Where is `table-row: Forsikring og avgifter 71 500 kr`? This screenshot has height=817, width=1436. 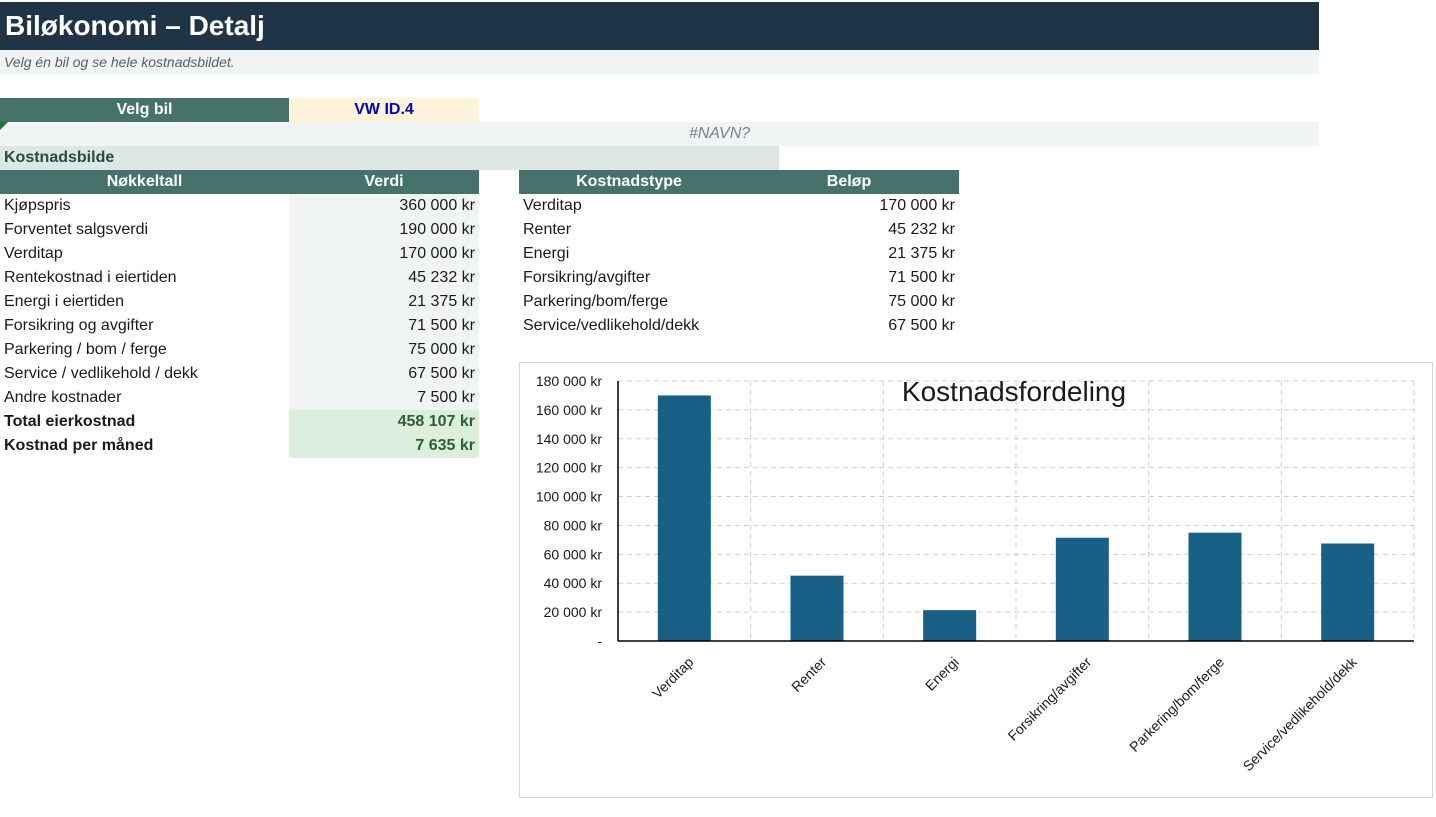
table-row: Forsikring og avgifter 71 500 kr is located at coordinates (239, 326).